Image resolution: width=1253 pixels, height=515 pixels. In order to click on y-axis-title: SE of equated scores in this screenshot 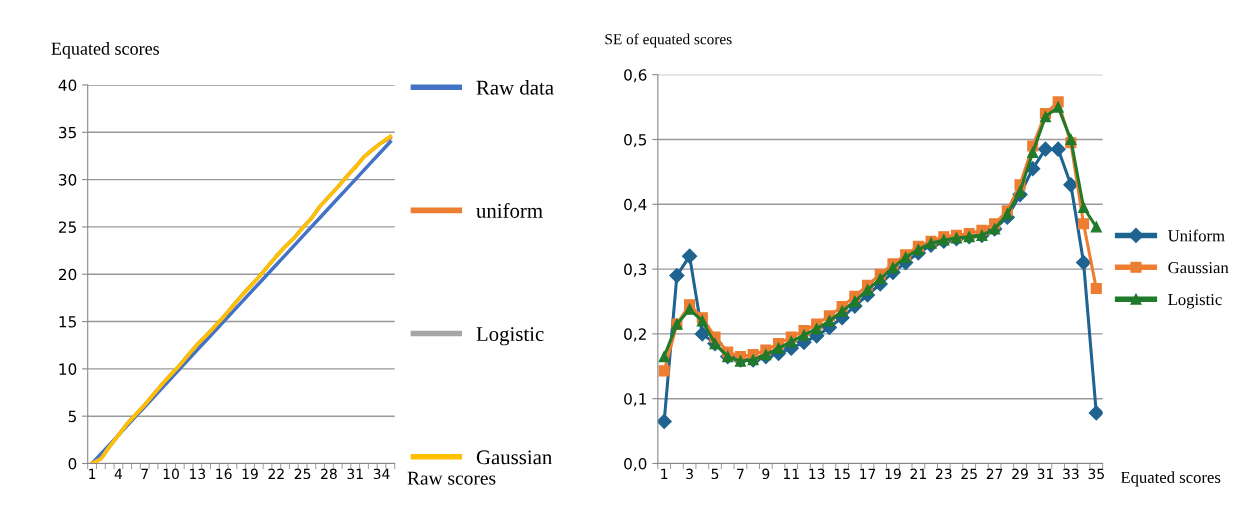, I will do `click(668, 40)`.